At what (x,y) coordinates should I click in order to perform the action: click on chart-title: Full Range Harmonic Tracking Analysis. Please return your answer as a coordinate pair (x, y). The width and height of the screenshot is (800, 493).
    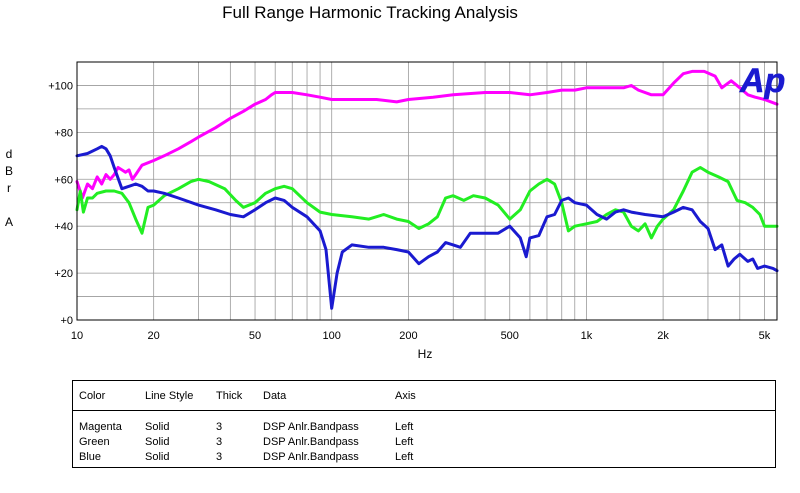
    Looking at the image, I should click on (370, 12).